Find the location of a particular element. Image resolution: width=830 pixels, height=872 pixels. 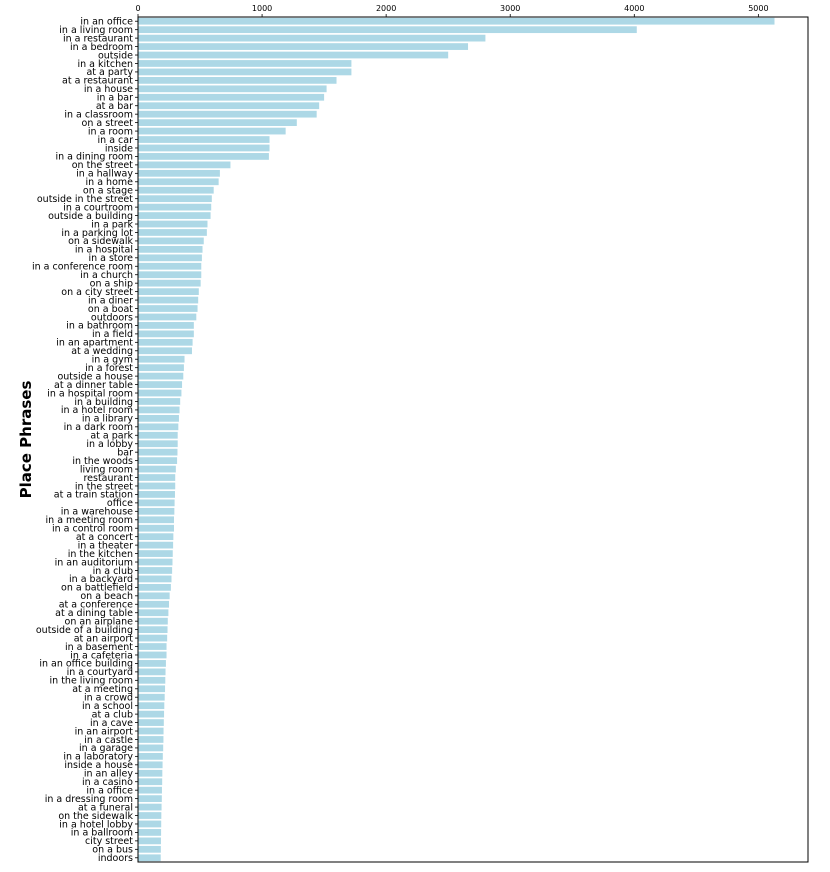

category-label: outdoors is located at coordinates (112, 317).